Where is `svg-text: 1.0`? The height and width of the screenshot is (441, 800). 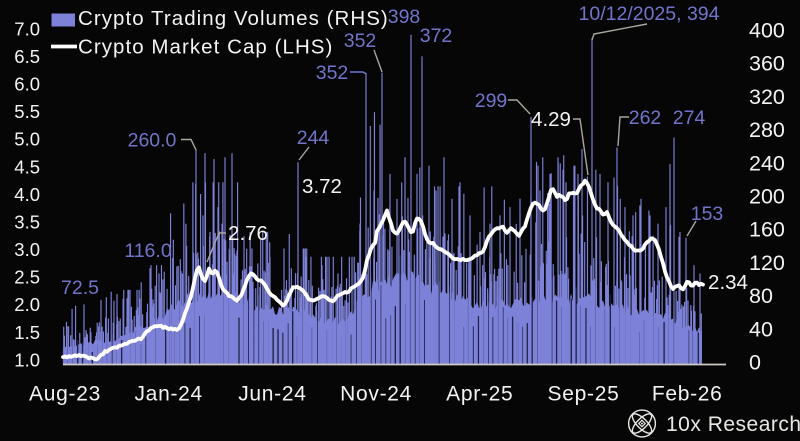
svg-text: 1.0 is located at coordinates (27, 359).